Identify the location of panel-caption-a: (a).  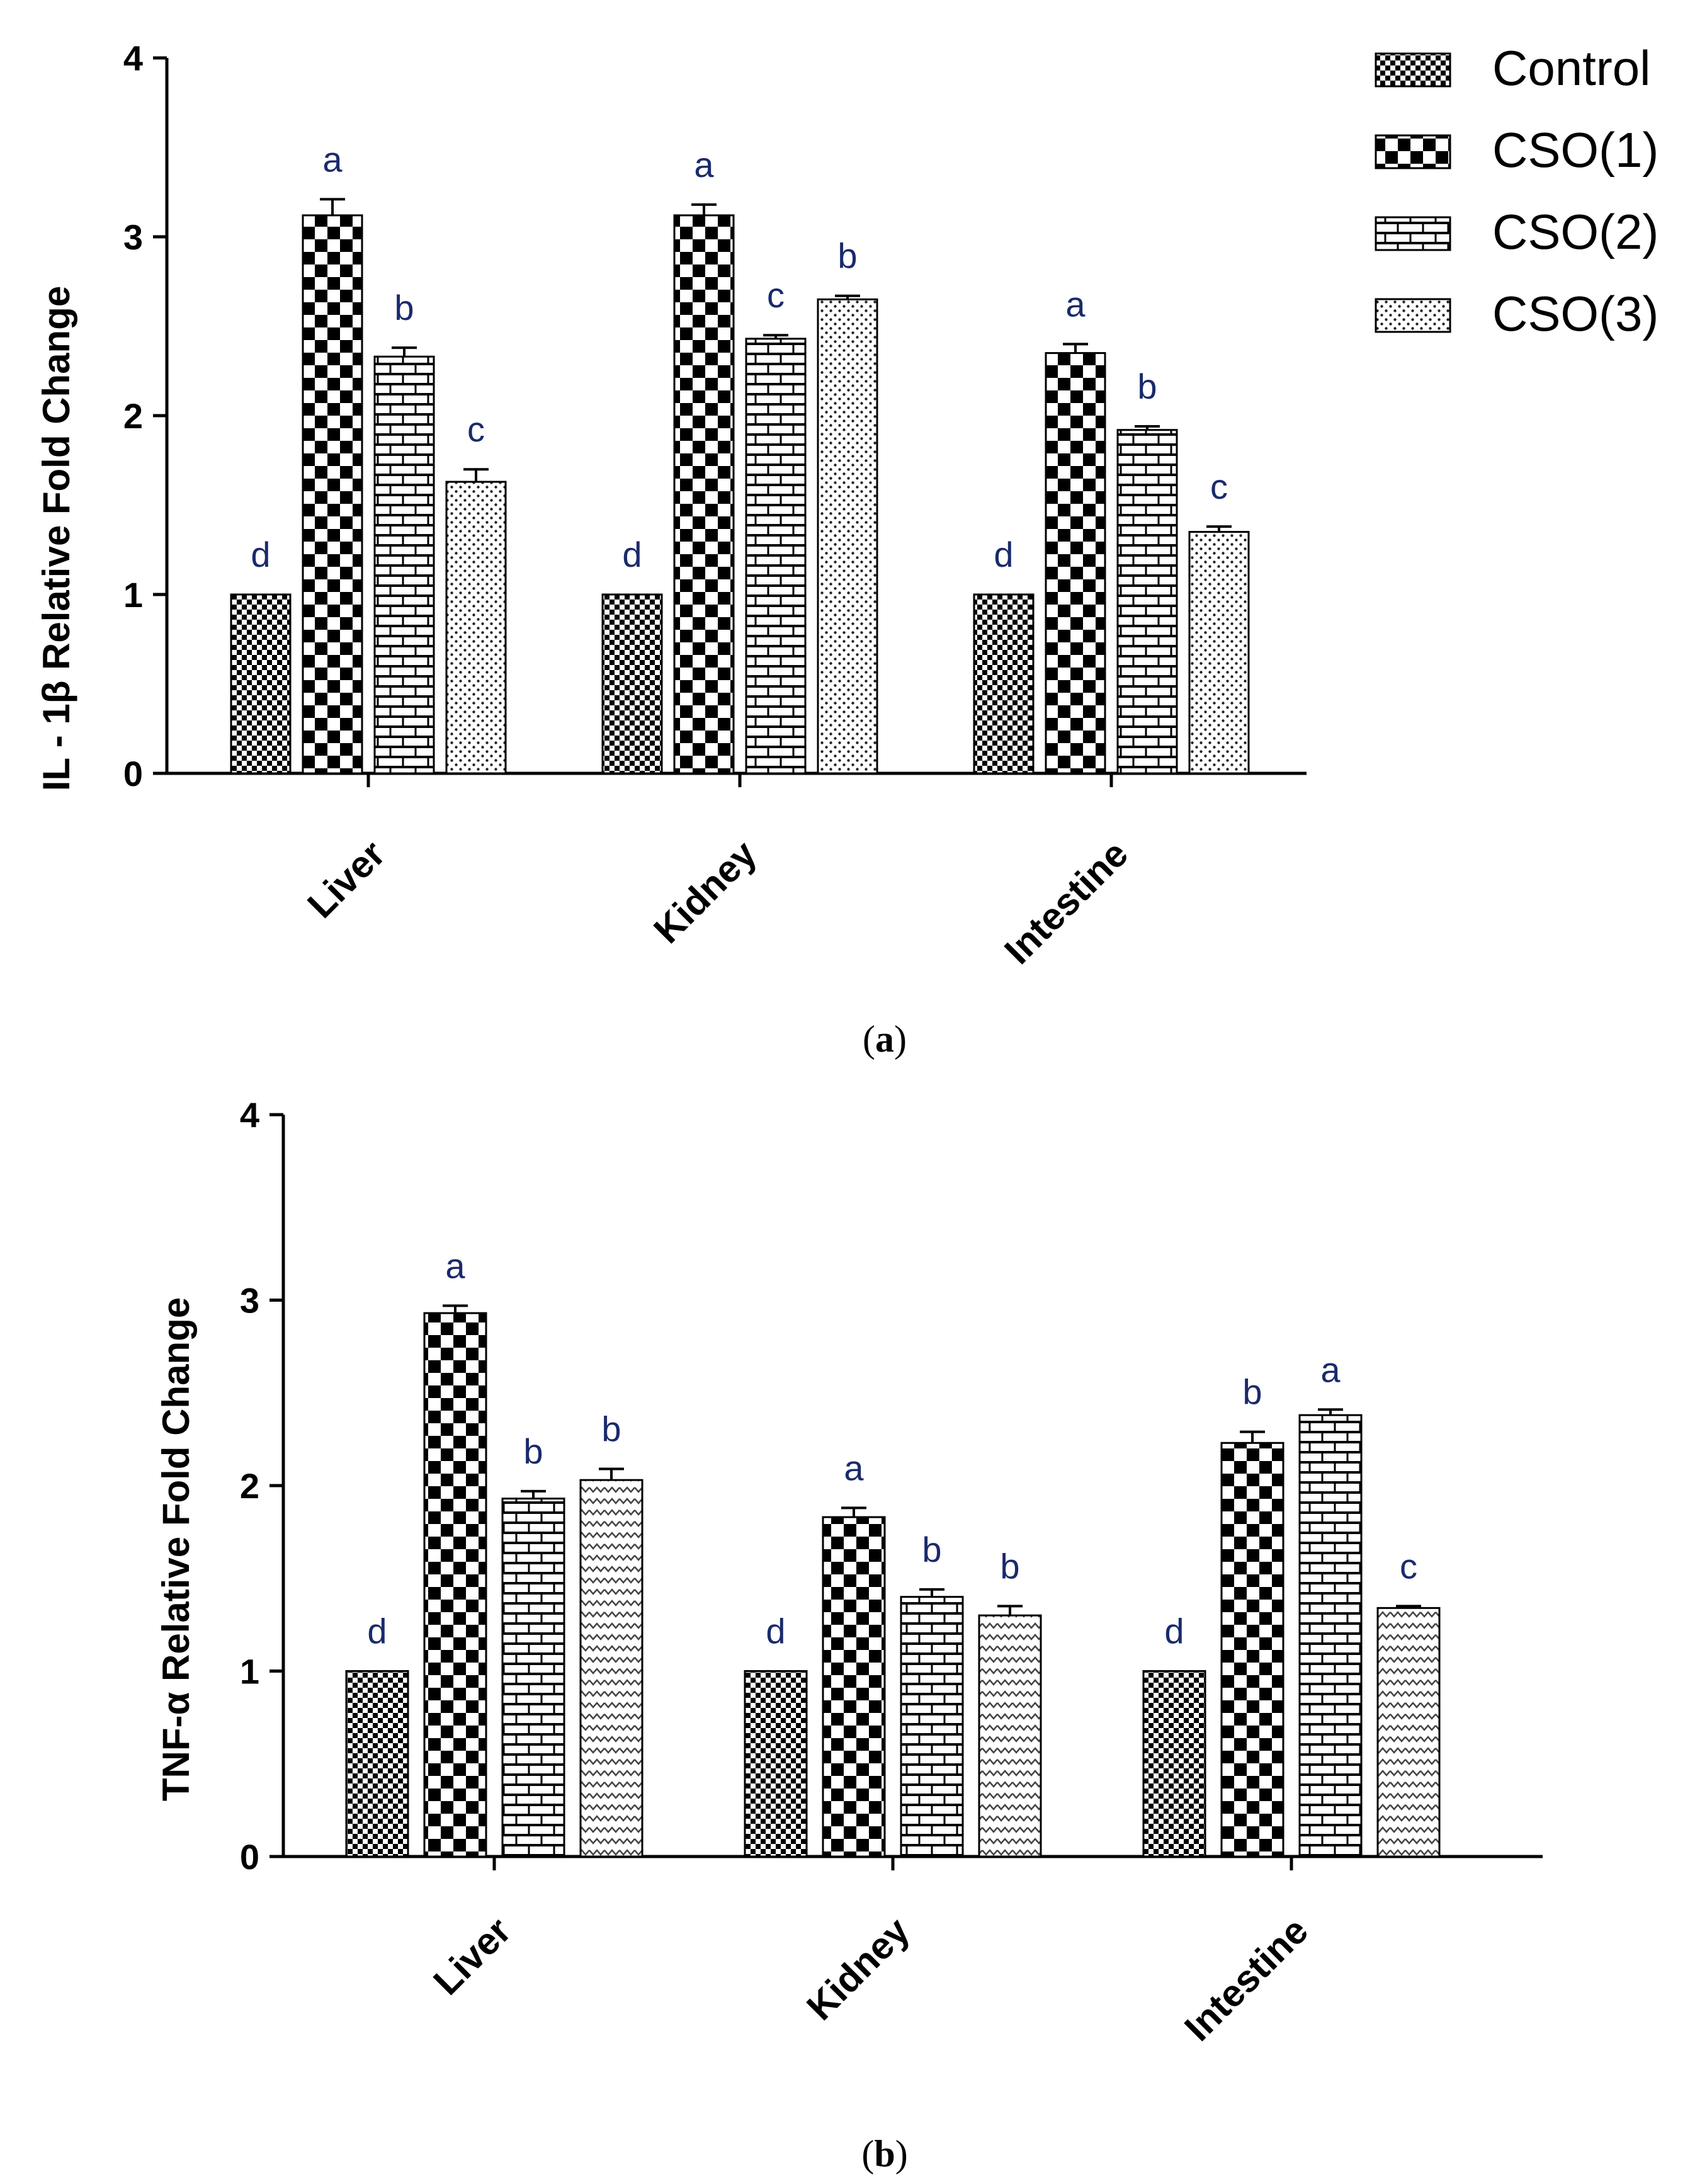
(885, 1039).